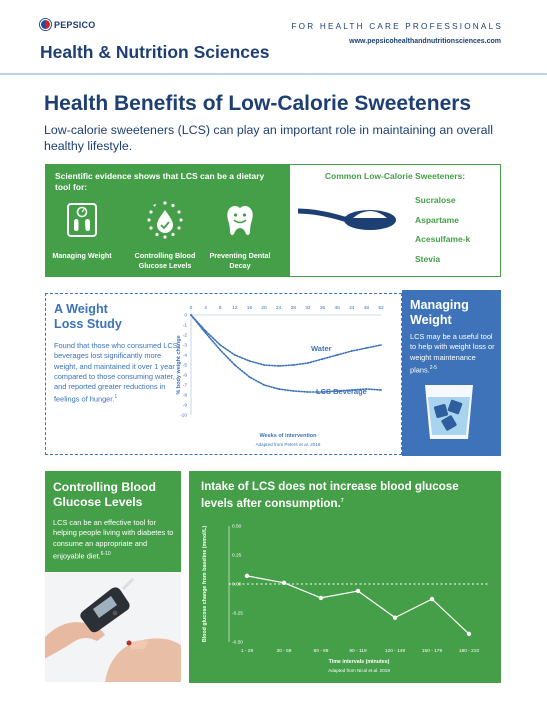 Image resolution: width=547 pixels, height=707 pixels. Describe the element at coordinates (321, 348) in the screenshot. I see `series-label-water: Water` at that location.